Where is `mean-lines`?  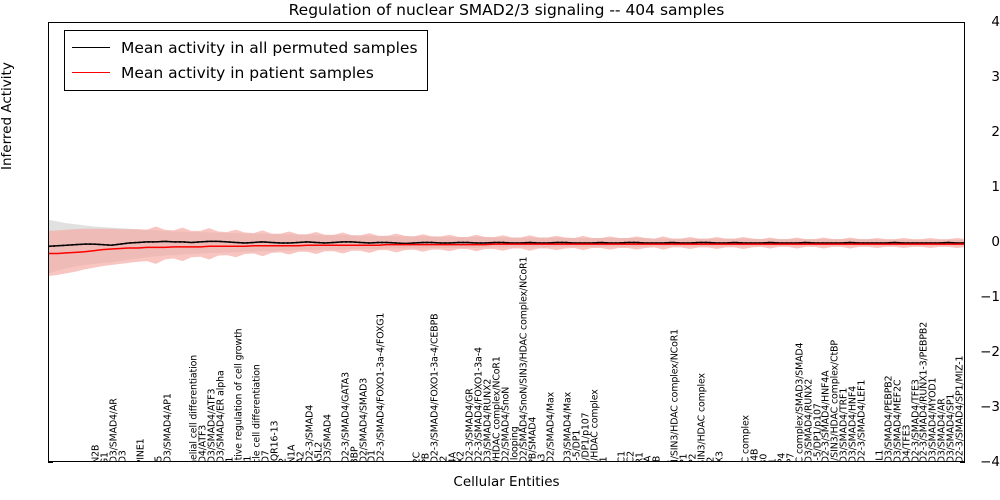 mean-lines is located at coordinates (506, 247).